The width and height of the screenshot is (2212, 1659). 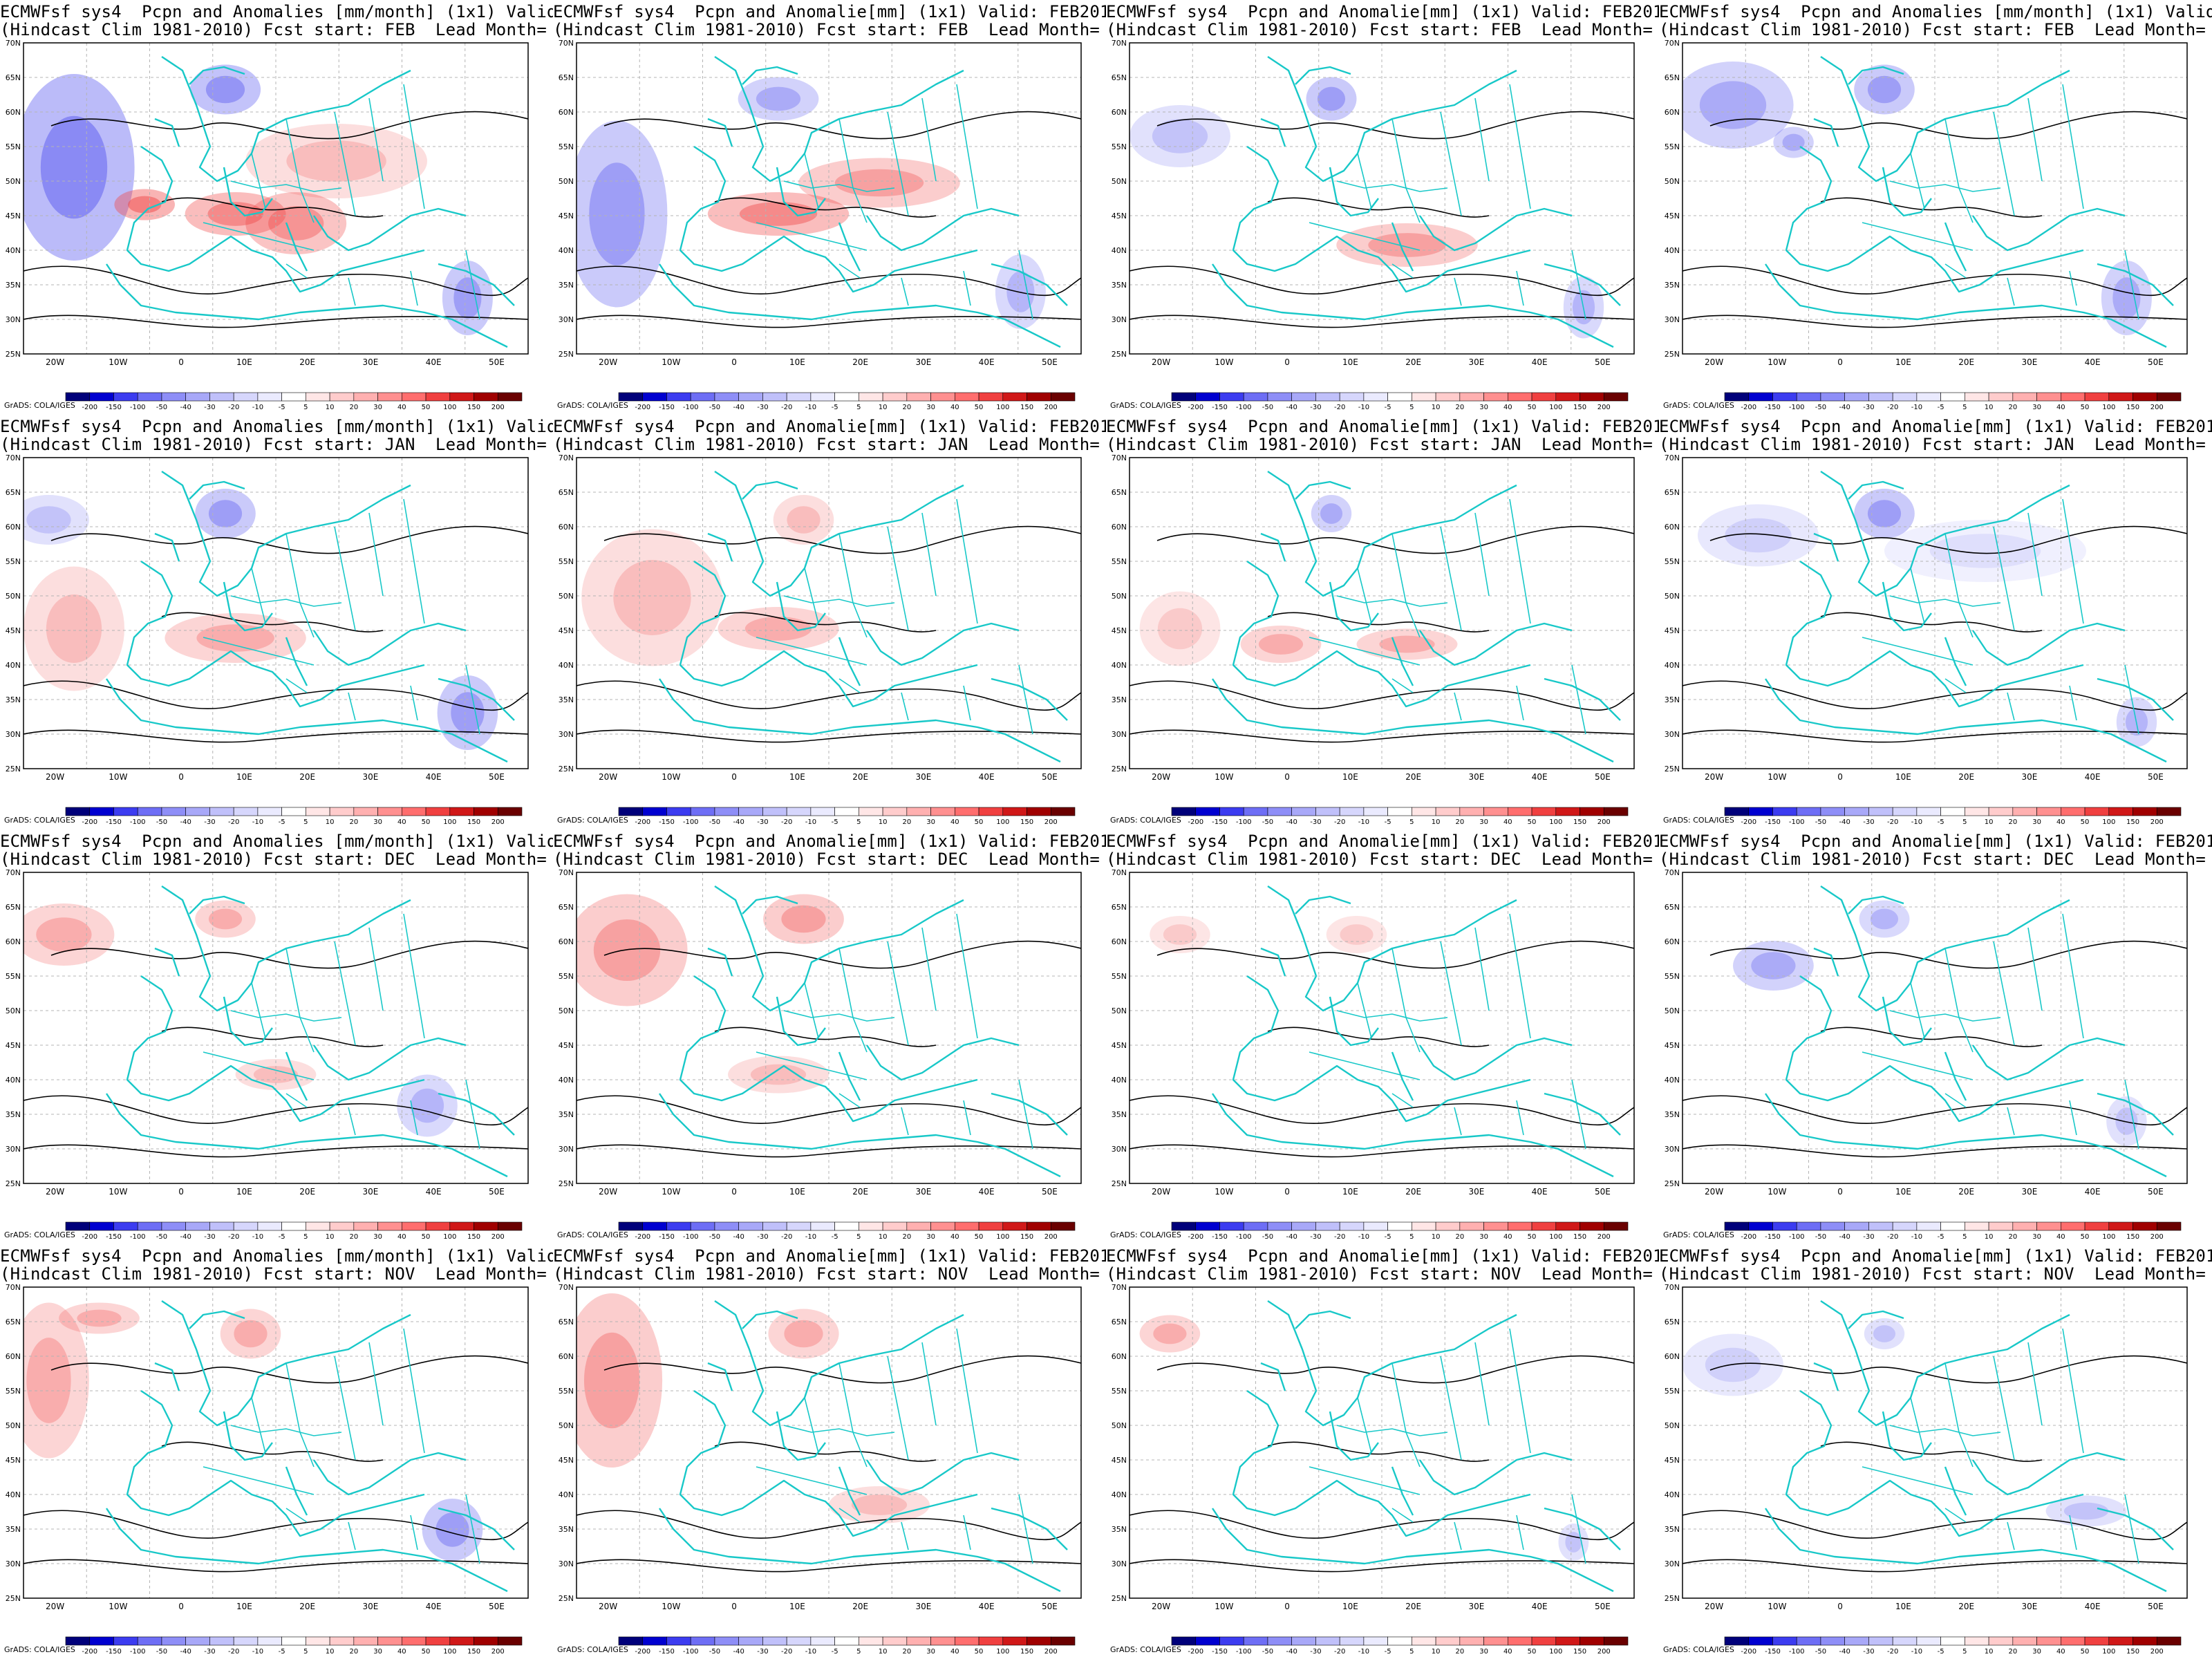 What do you see at coordinates (233, 1652) in the screenshot?
I see `color-scale-label: -20` at bounding box center [233, 1652].